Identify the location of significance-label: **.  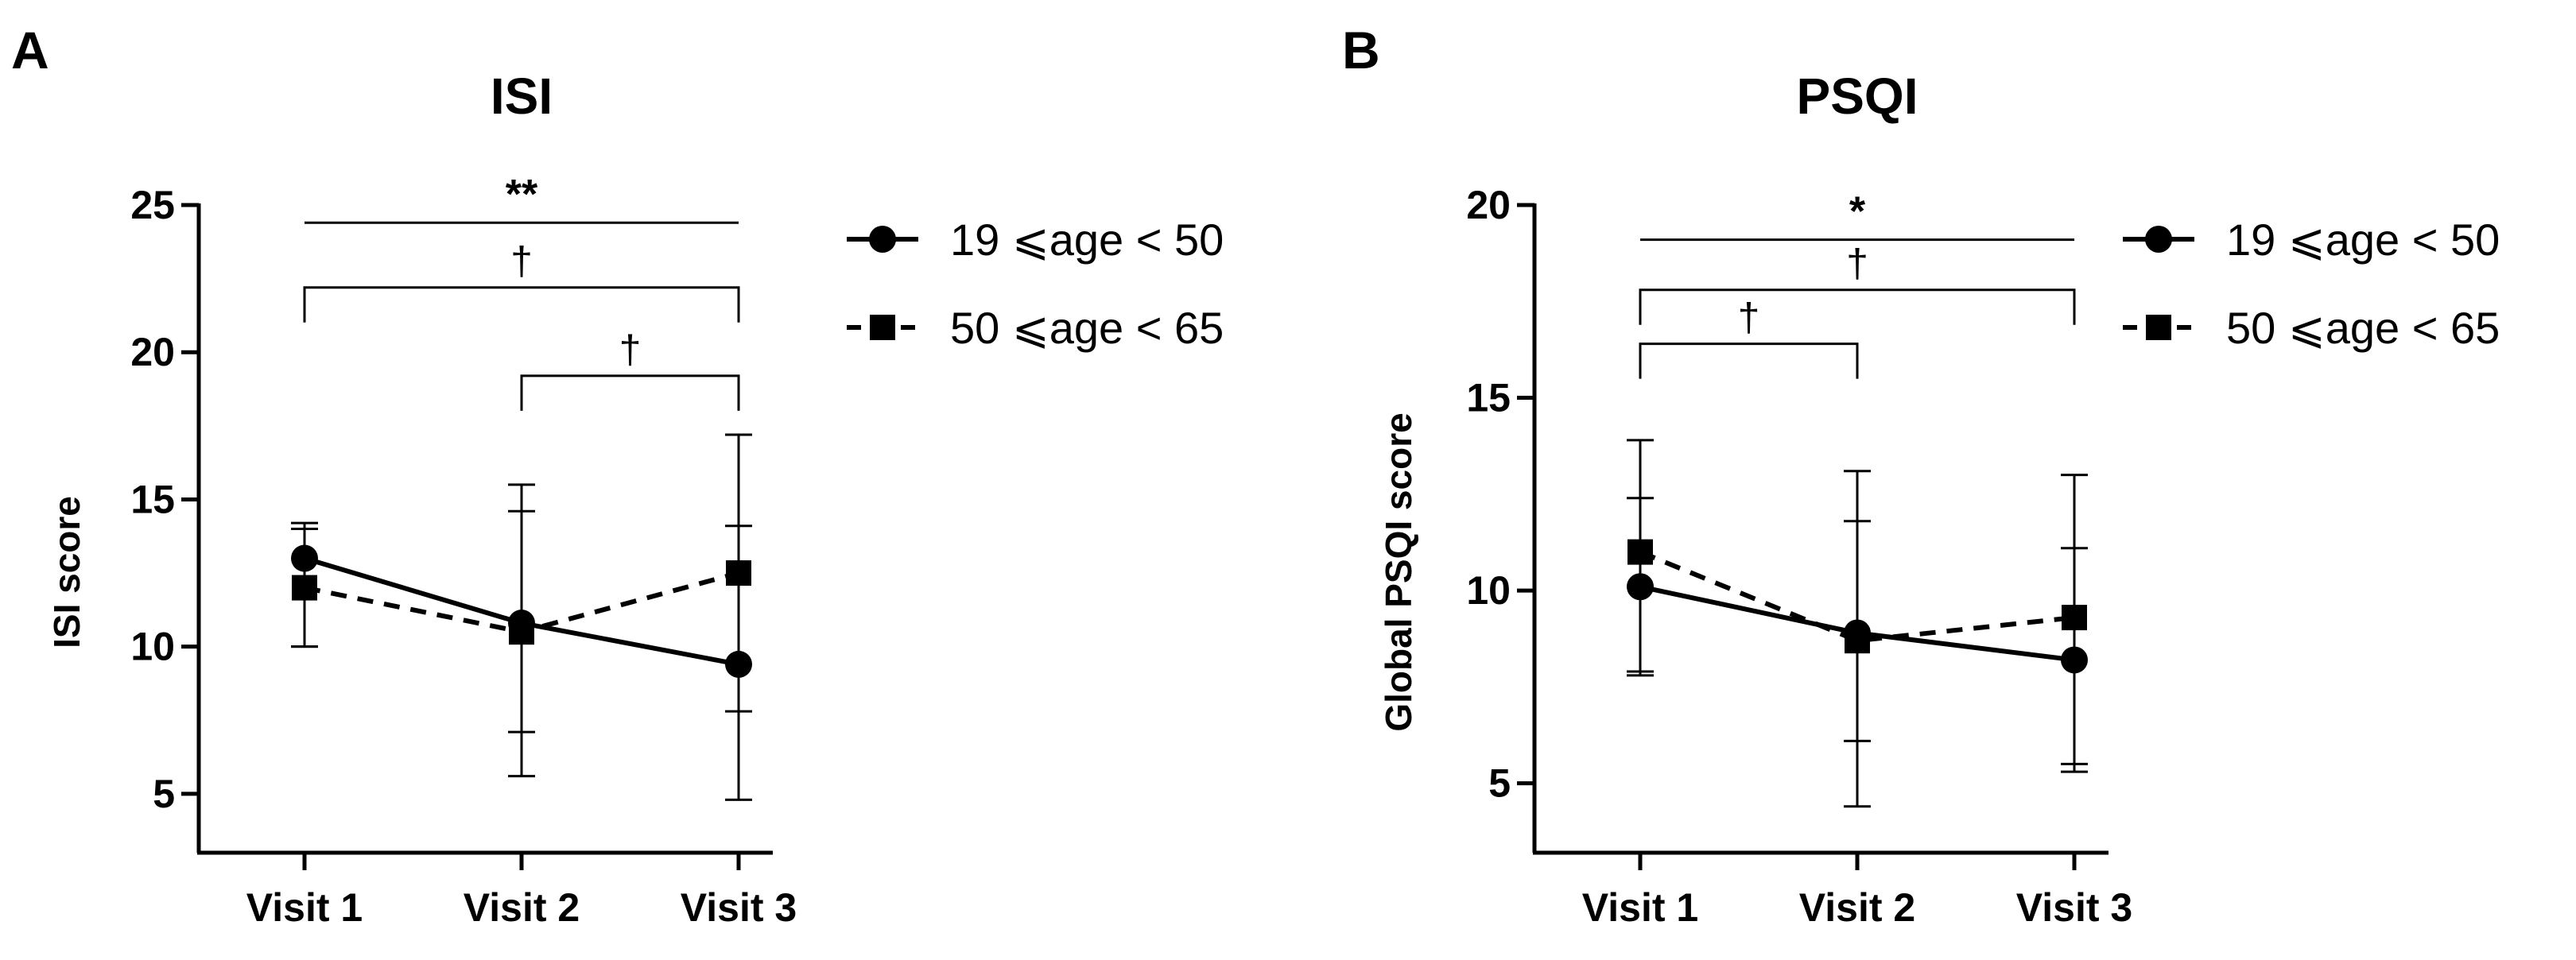
(522, 195).